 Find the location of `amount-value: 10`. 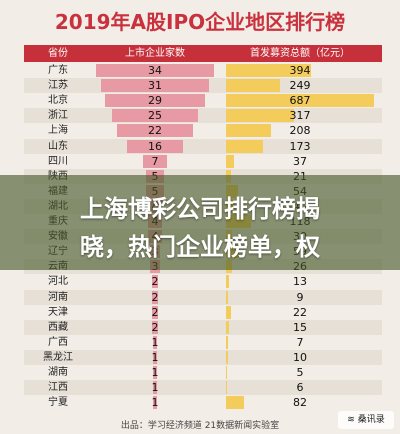

amount-value: 10 is located at coordinates (300, 357).